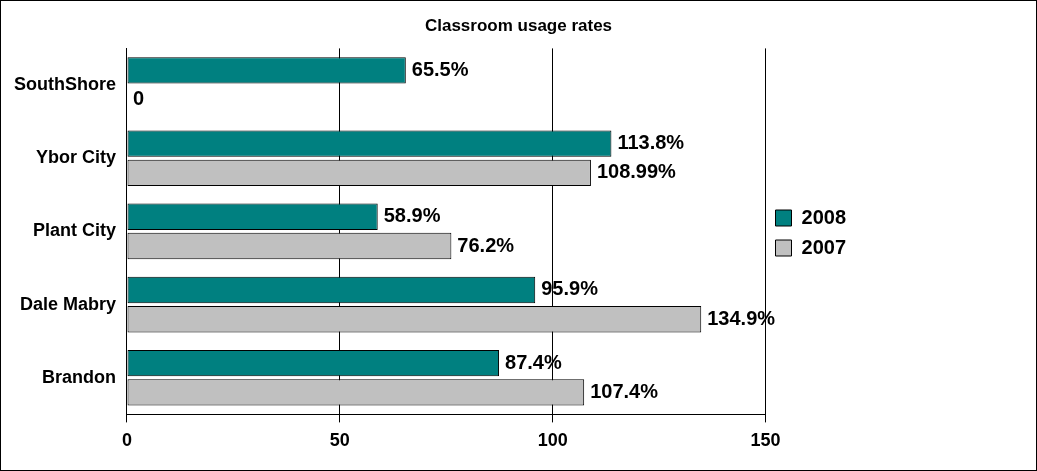  I want to click on data-label: 108.99%, so click(636, 171).